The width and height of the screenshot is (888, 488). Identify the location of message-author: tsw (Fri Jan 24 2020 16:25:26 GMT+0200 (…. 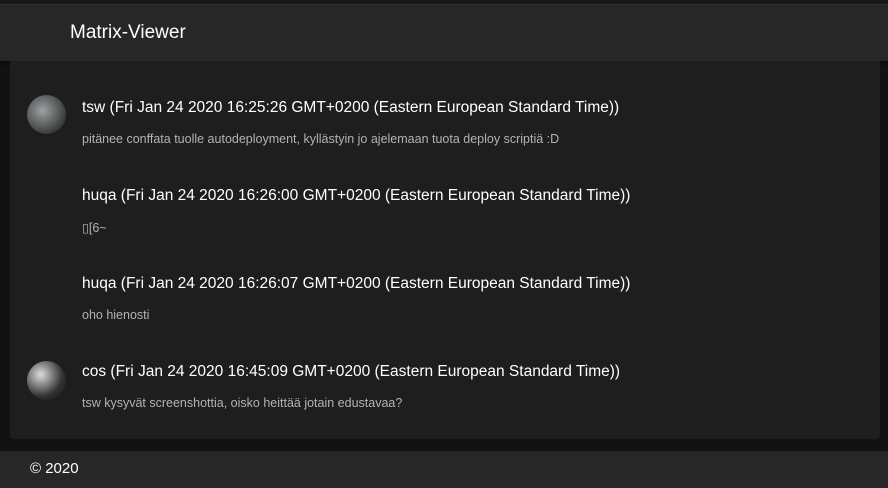
(351, 107).